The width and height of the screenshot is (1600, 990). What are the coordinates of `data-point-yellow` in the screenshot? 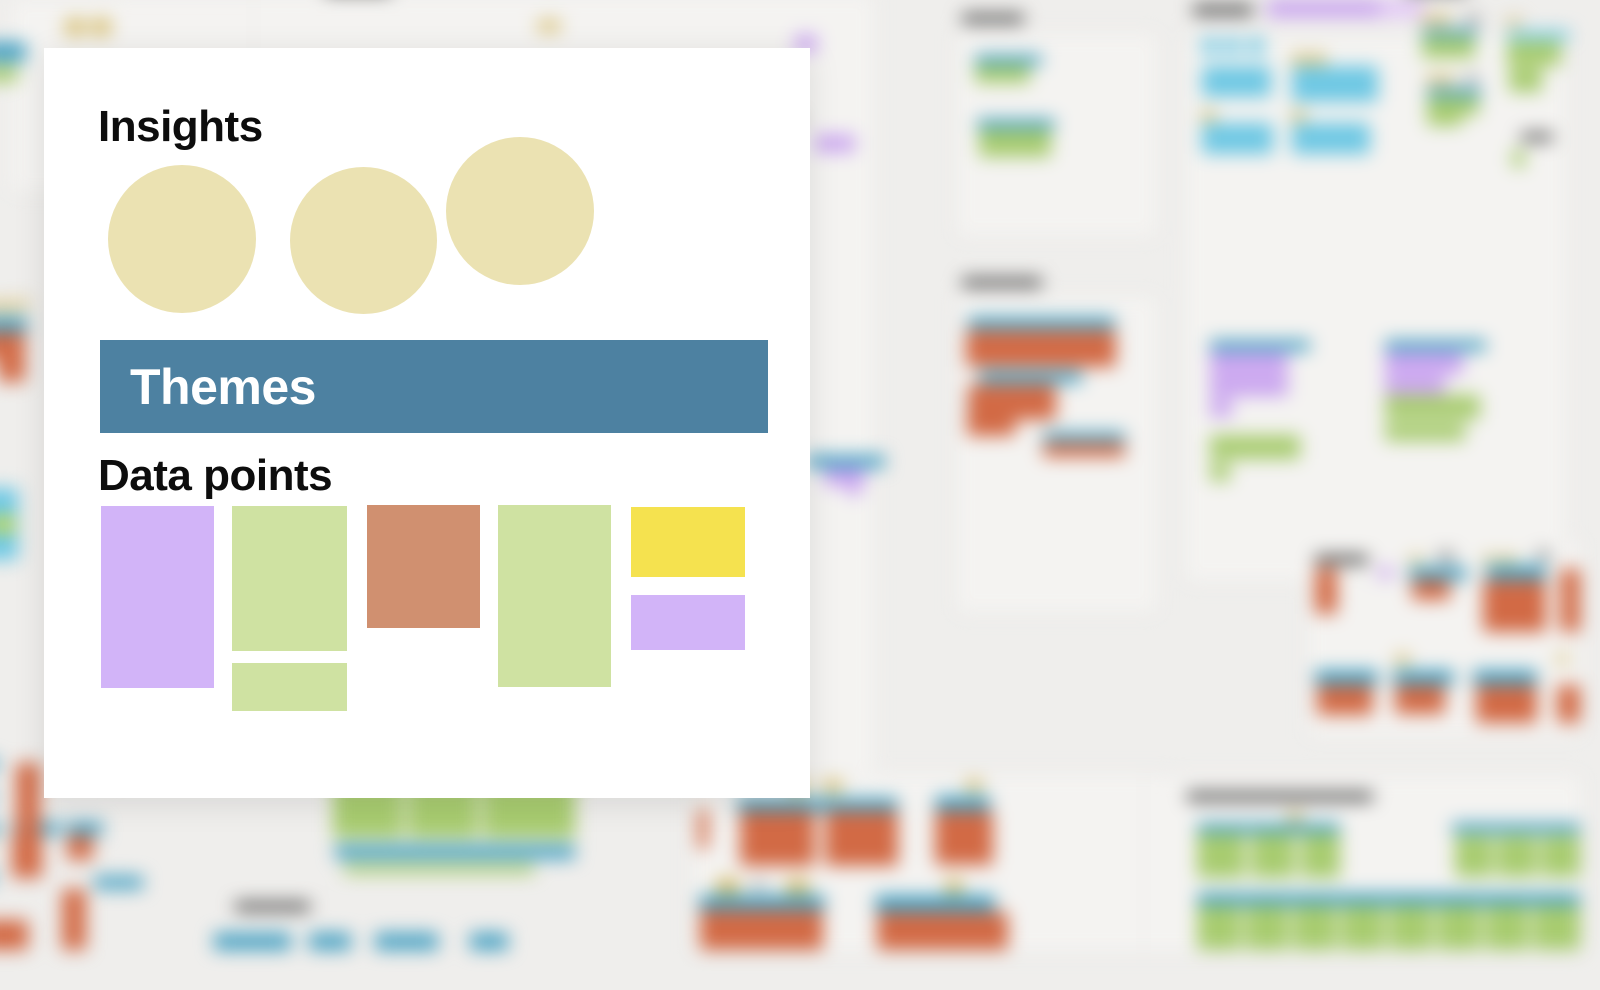 It's located at (688, 542).